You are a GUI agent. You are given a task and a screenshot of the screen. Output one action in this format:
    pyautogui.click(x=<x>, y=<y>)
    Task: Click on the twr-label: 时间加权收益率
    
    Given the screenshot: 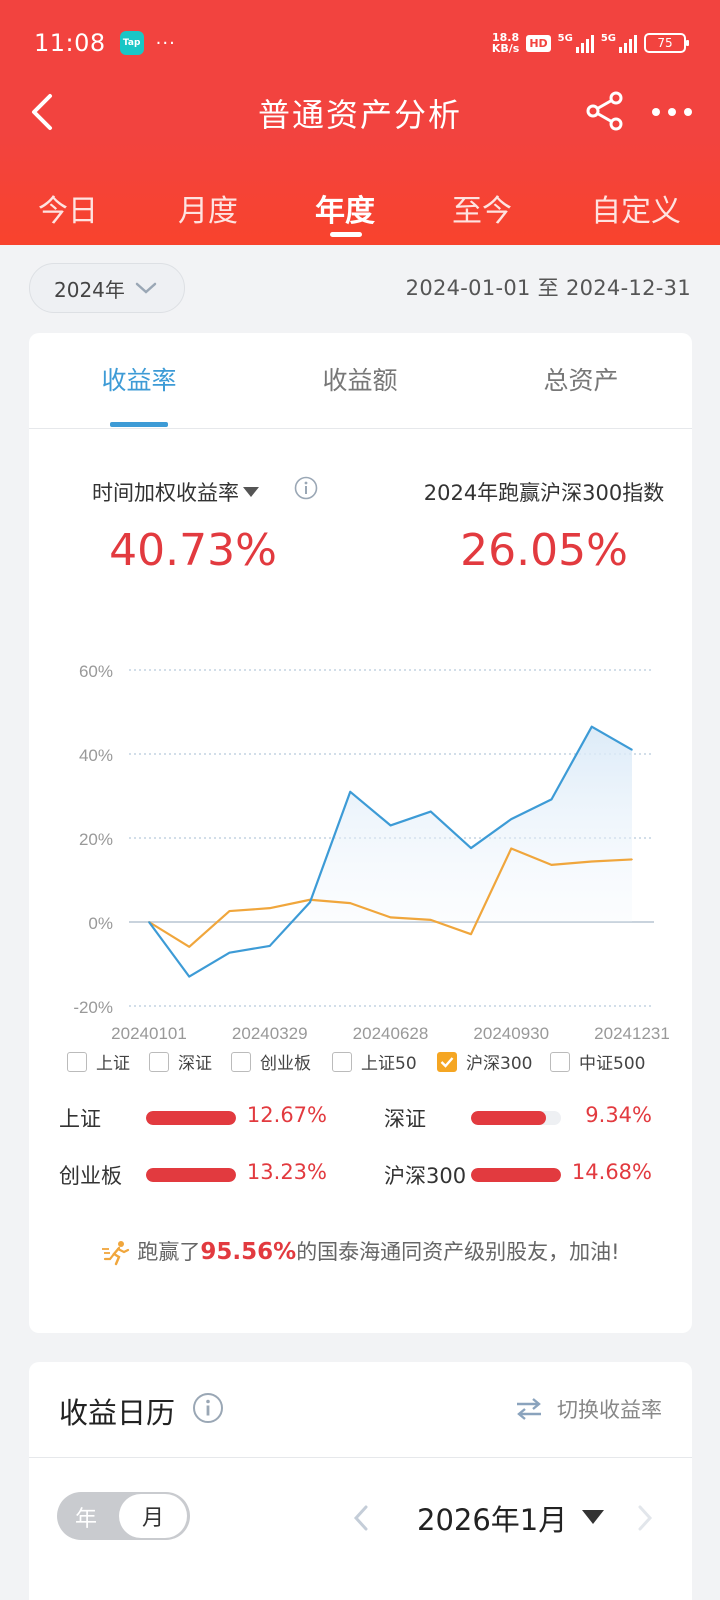 What is the action you would take?
    pyautogui.click(x=175, y=492)
    